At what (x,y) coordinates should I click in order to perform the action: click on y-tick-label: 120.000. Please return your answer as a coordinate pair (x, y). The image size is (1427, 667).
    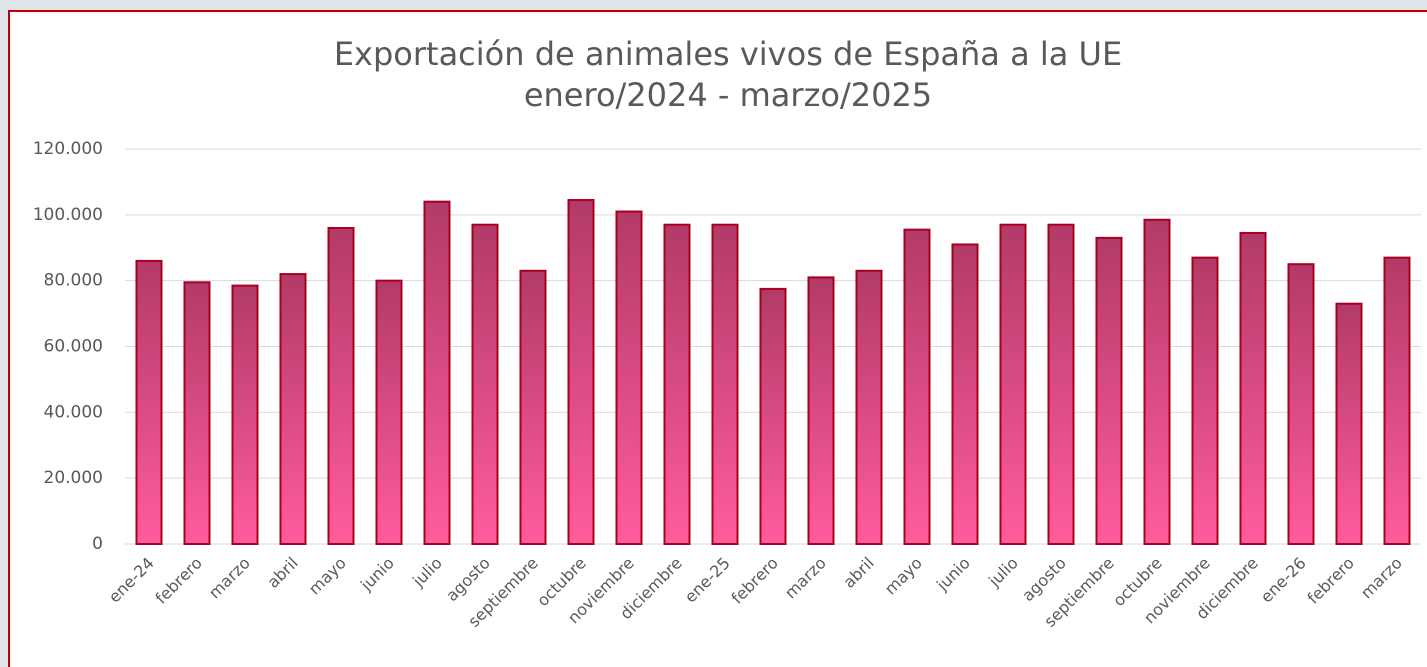
    Looking at the image, I should click on (68, 149).